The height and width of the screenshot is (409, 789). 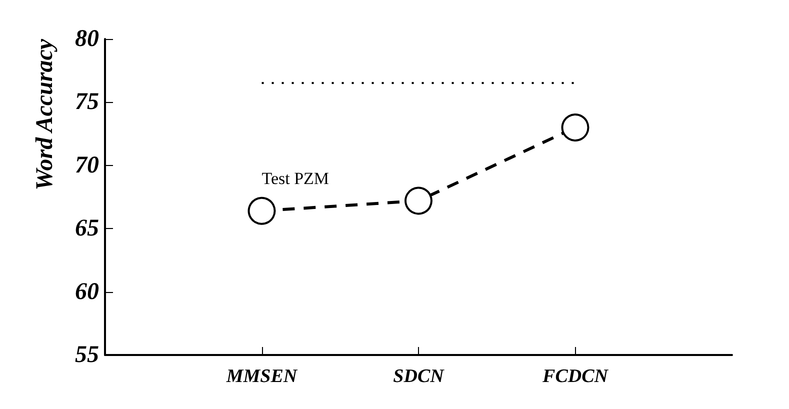 I want to click on annotation: Test PZM, so click(x=296, y=178).